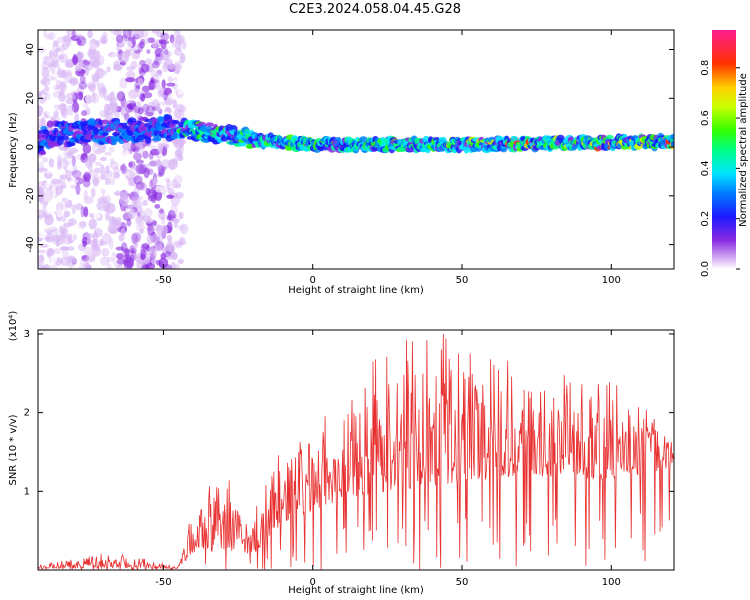 This screenshot has height=600, width=750. Describe the element at coordinates (724, 149) in the screenshot. I see `colorbar-gradient` at that location.